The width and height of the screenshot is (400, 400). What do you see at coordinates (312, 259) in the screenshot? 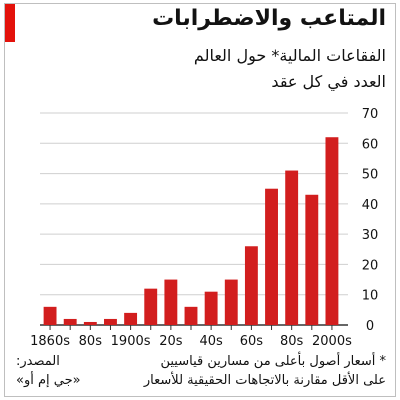
I see `bar-1990s` at bounding box center [312, 259].